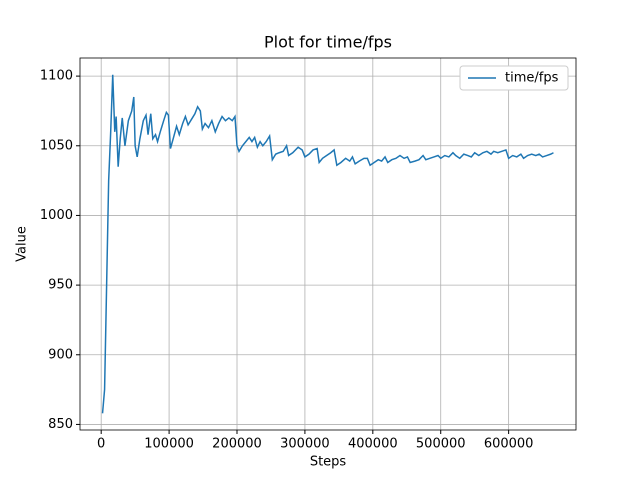  I want to click on y-tick-label: 1000, so click(56, 215).